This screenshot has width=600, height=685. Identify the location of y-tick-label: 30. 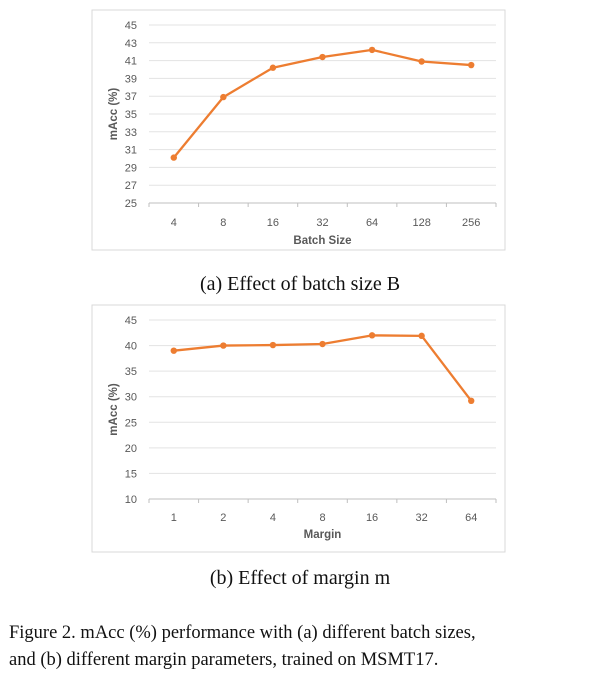
(131, 398).